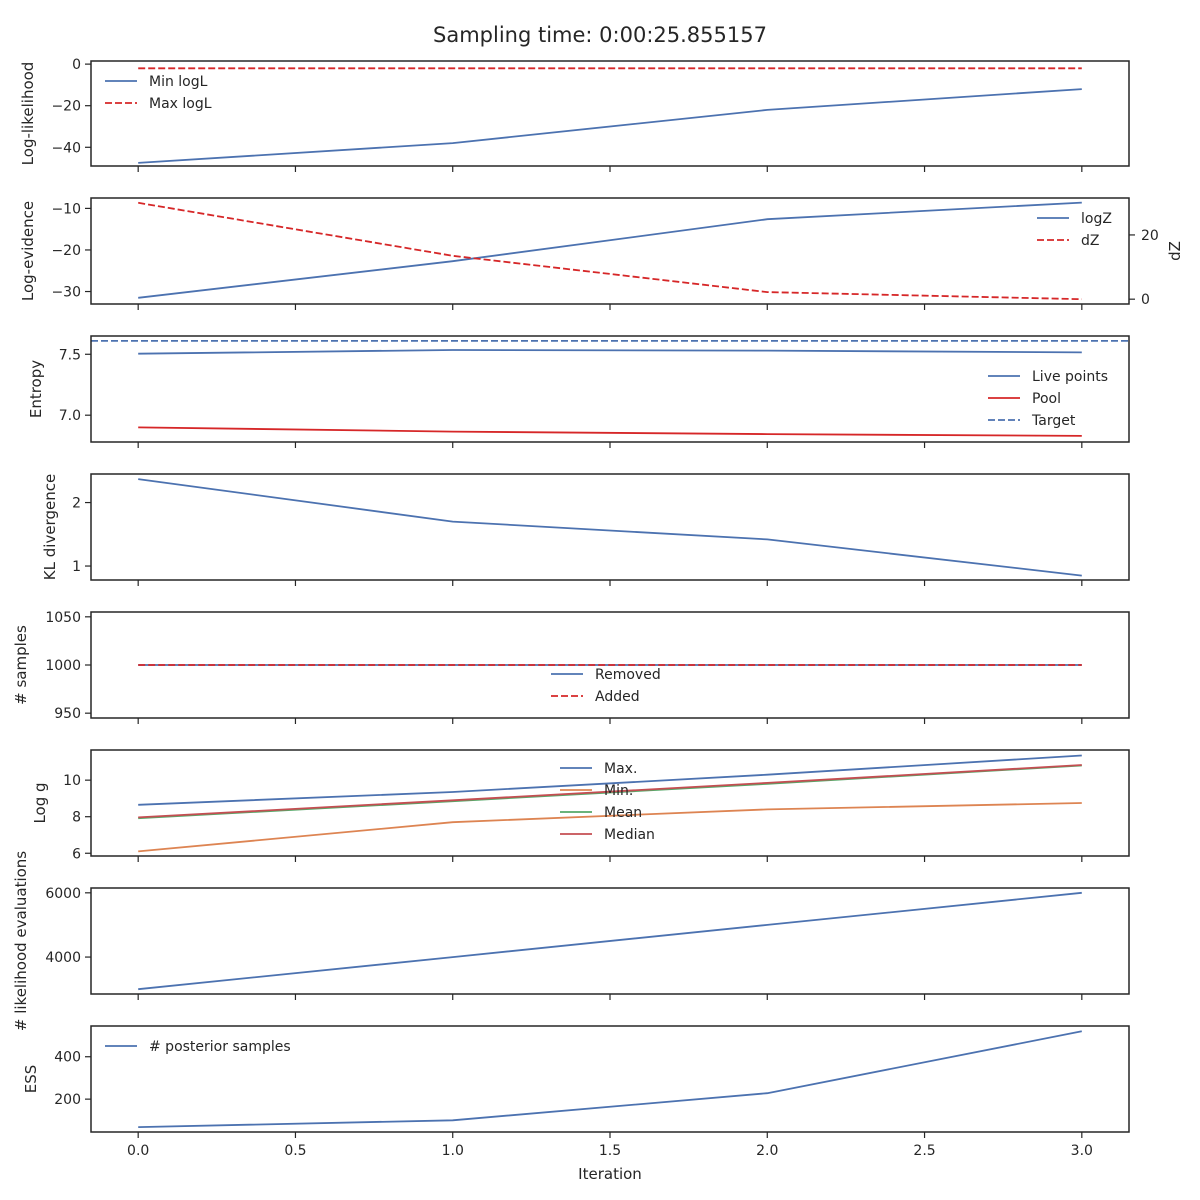 This screenshot has width=1200, height=1200. Describe the element at coordinates (40, 802) in the screenshot. I see `y-axis-label: Log g` at that location.